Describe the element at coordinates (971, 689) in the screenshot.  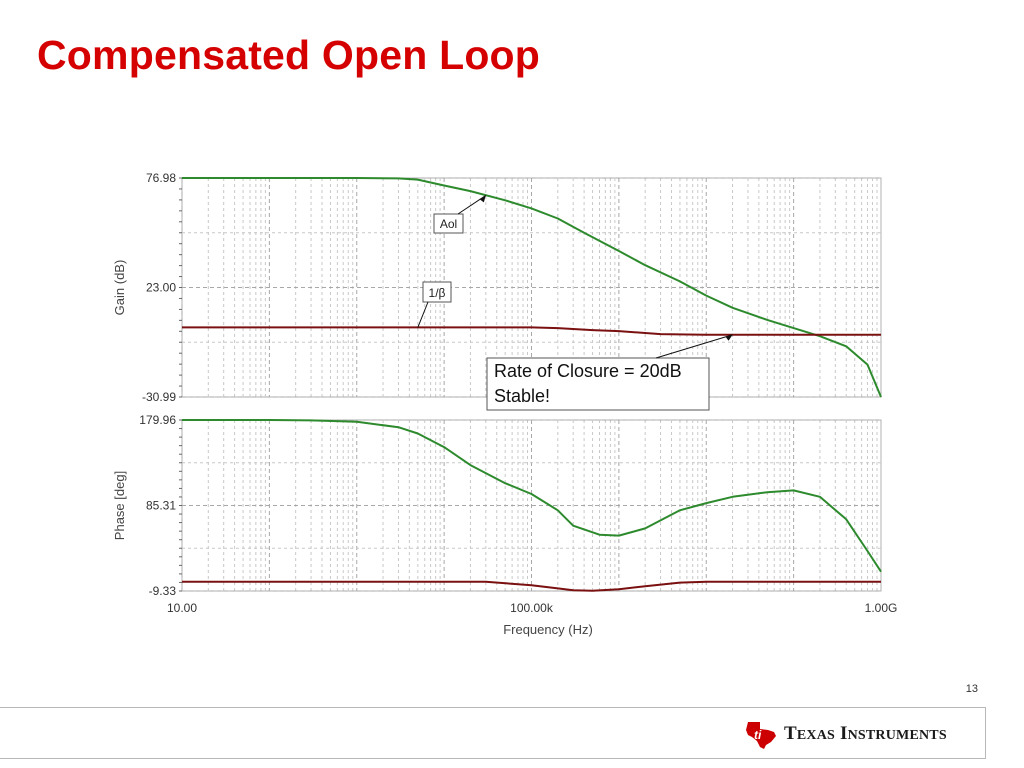
I see `slide-number: 13` at that location.